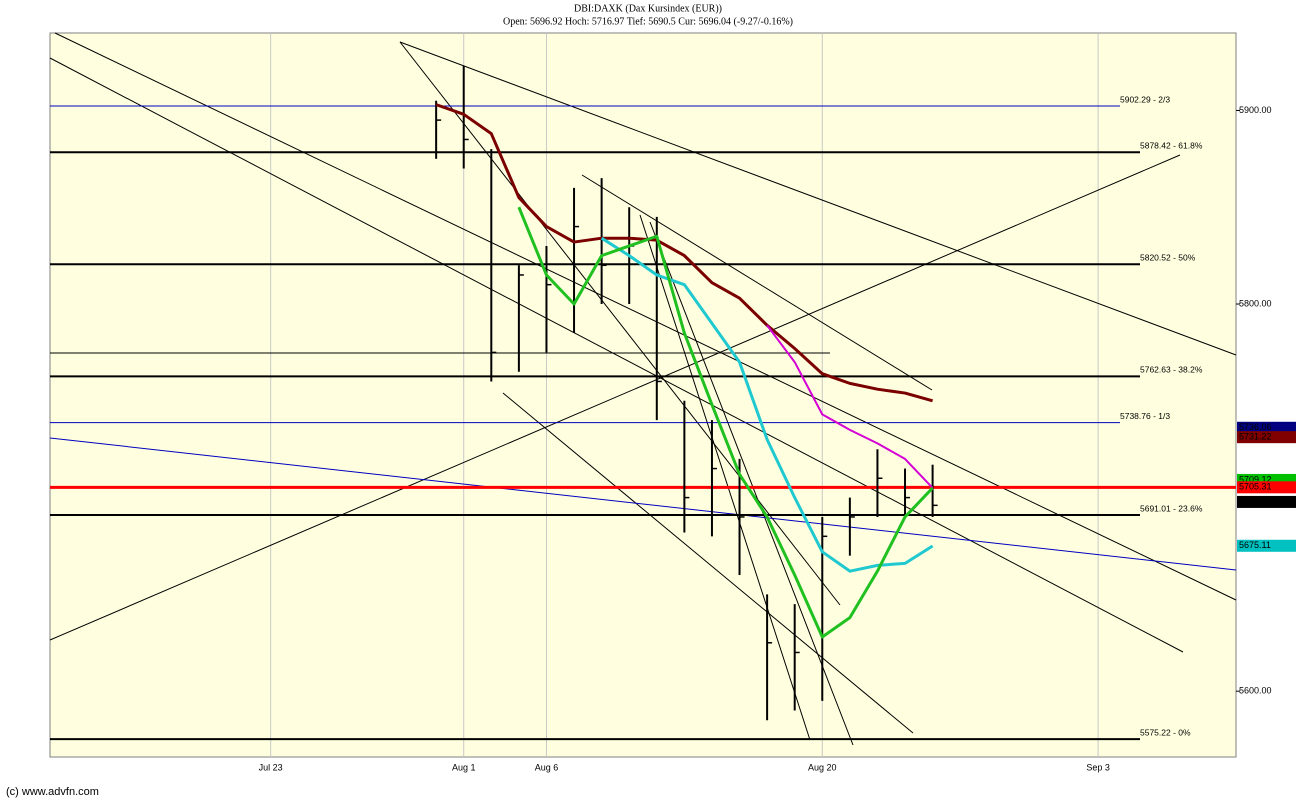  Describe the element at coordinates (1255, 427) in the screenshot. I see `price-marker-label: 5736.06` at that location.